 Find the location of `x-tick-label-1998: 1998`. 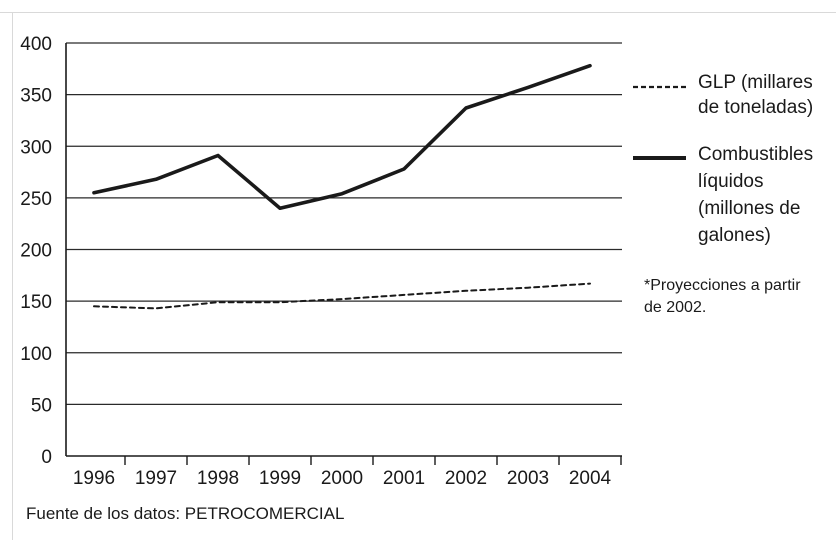

x-tick-label-1998: 1998 is located at coordinates (218, 478).